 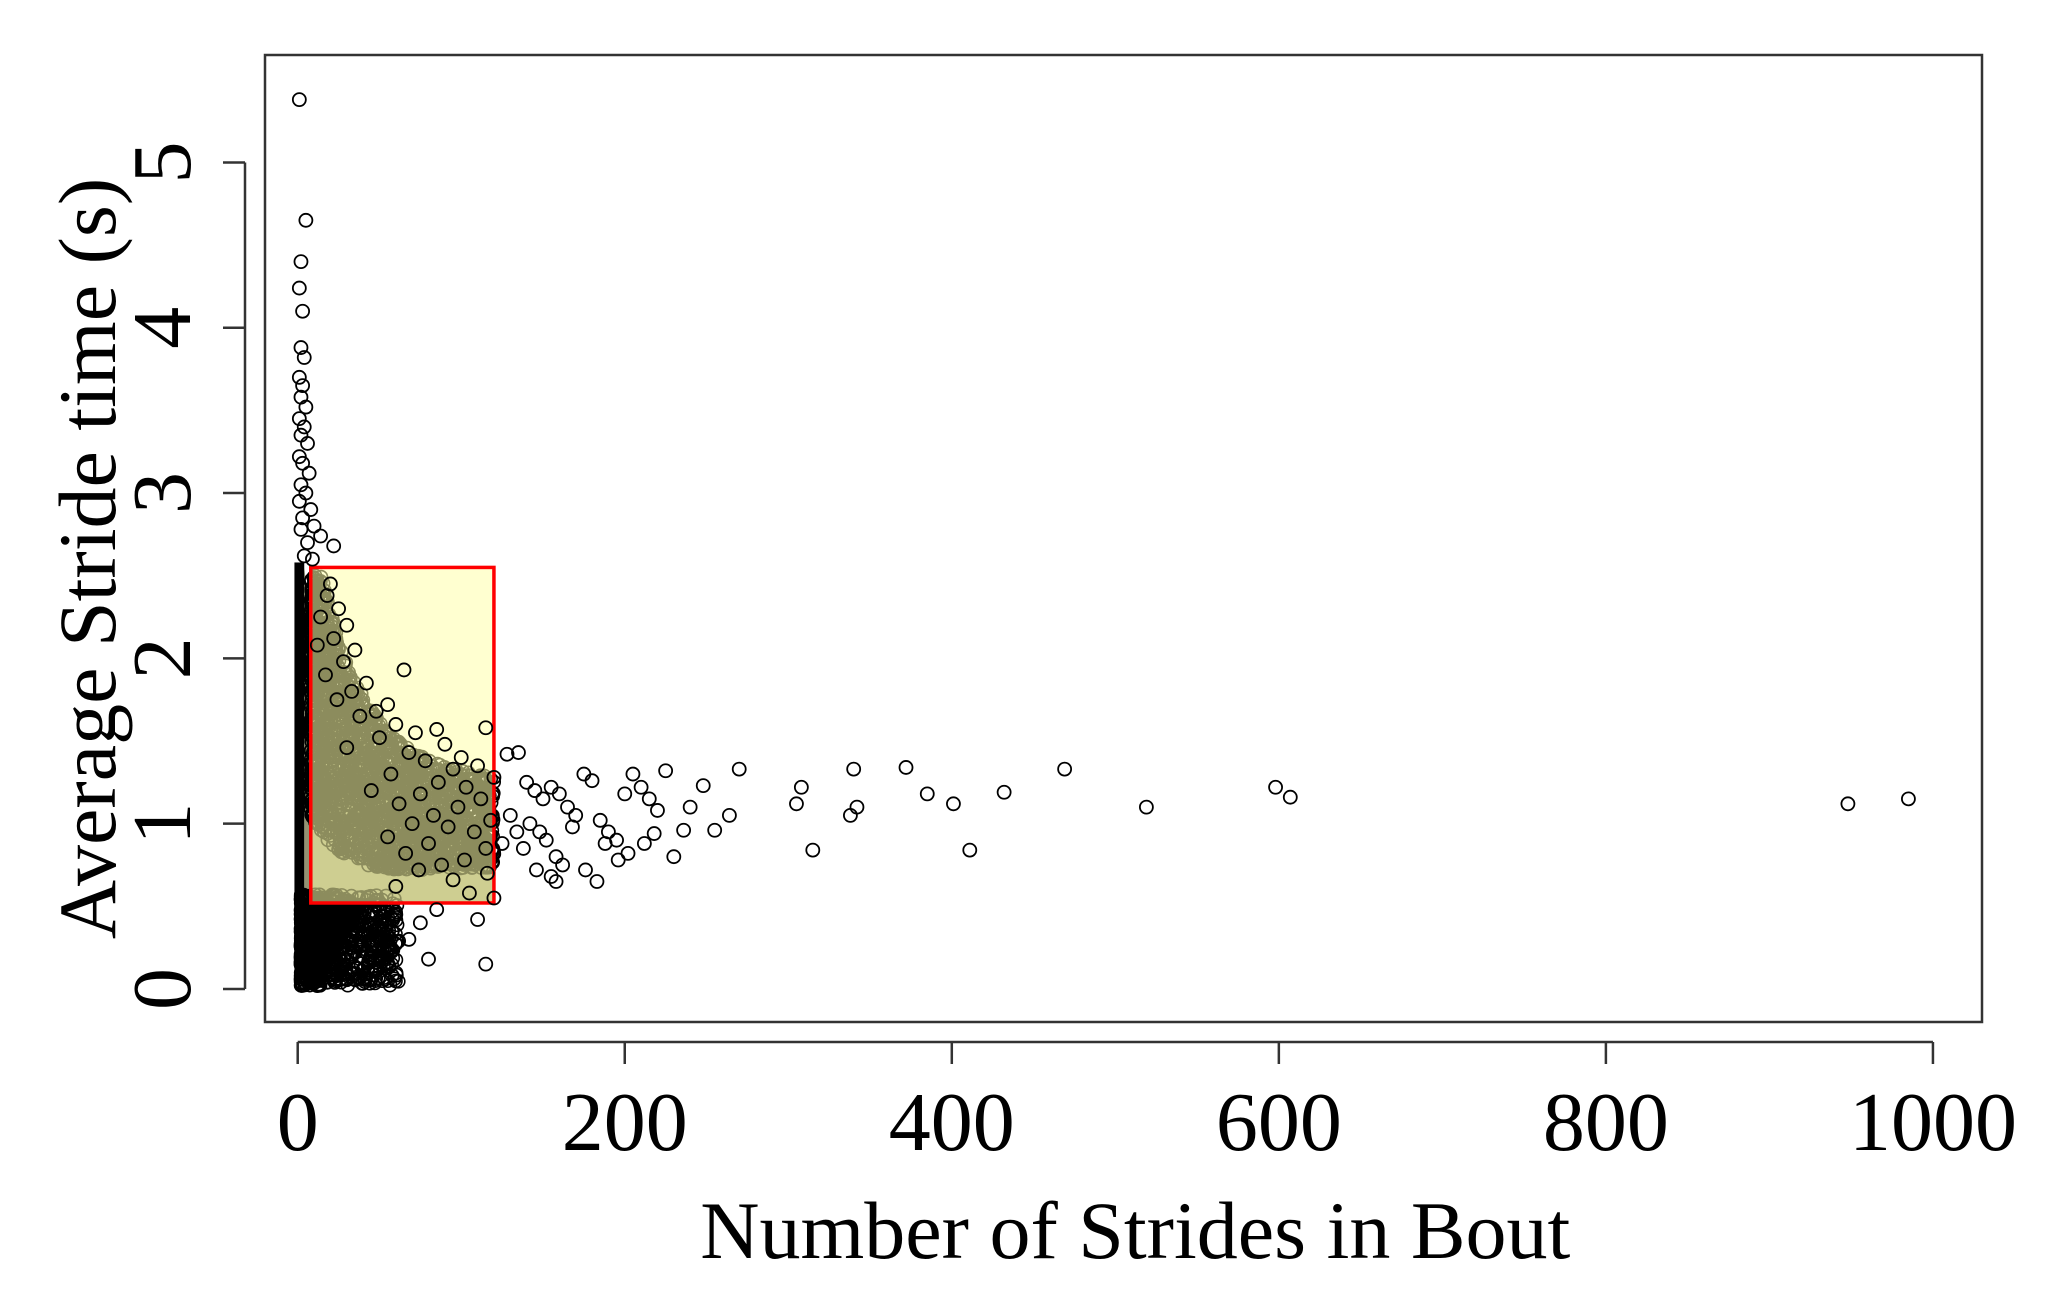 What do you see at coordinates (1135, 1230) in the screenshot?
I see `x-axis-title: Number of Strides in Bout` at bounding box center [1135, 1230].